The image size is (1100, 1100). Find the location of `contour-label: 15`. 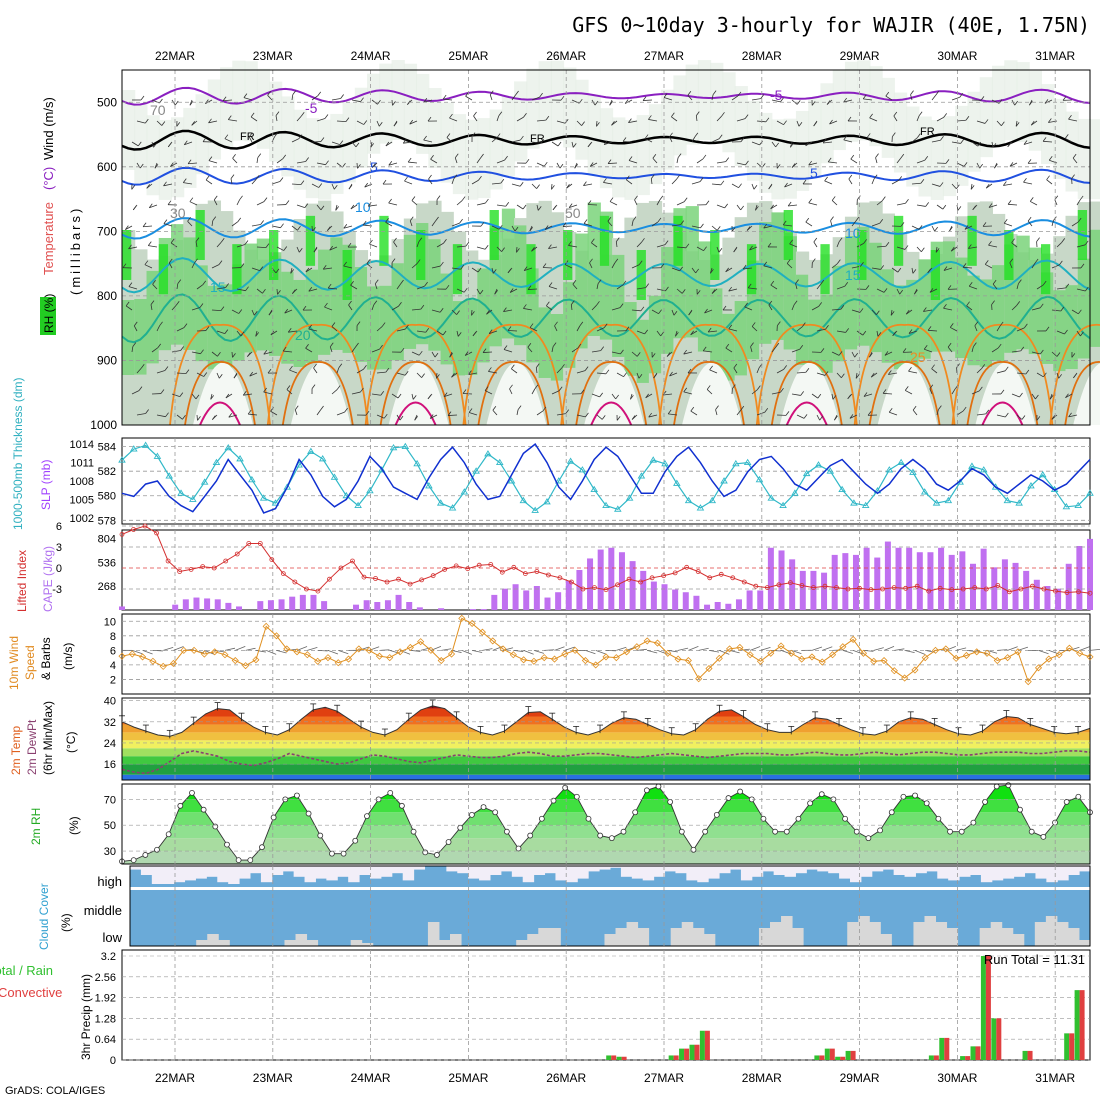

contour-label: 15 is located at coordinates (853, 275).